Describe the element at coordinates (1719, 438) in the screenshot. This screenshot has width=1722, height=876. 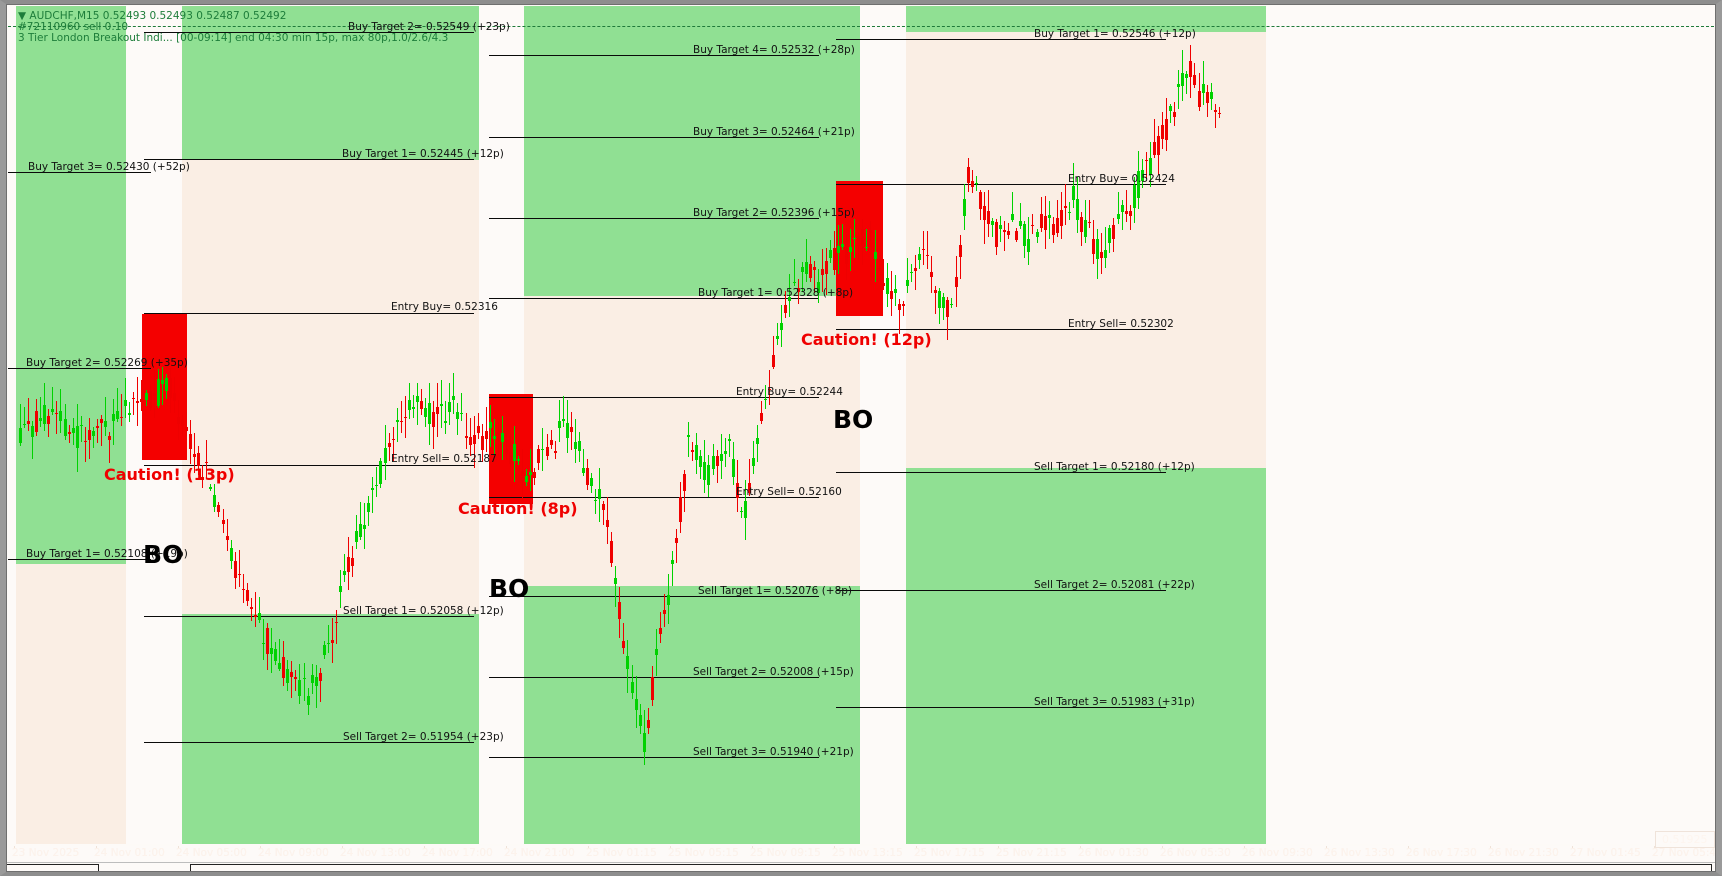
I see `vertical-scrollbar` at that location.